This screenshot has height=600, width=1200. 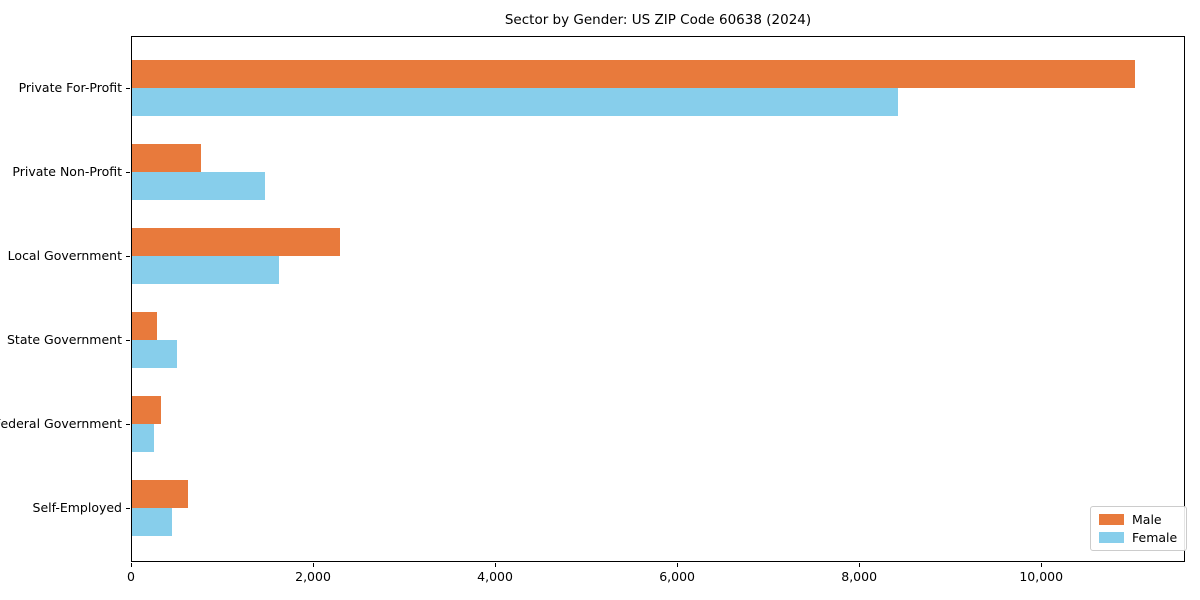 I want to click on x-axis-label-8,000: 8,000, so click(x=859, y=576).